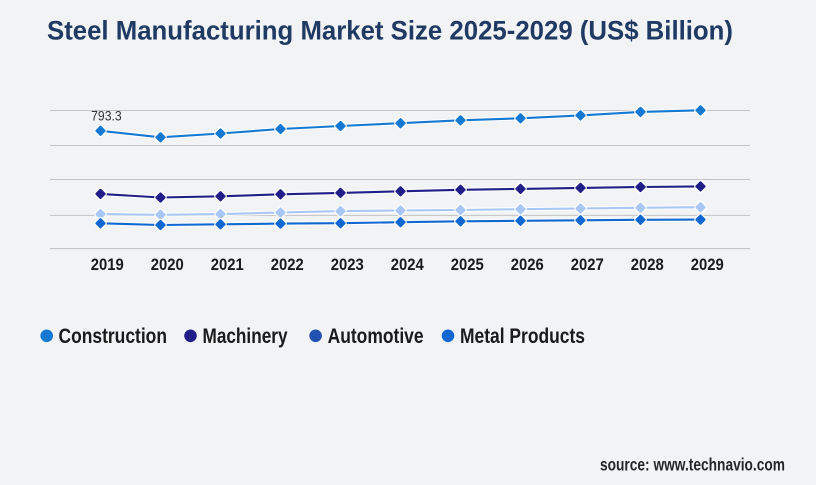 Image resolution: width=816 pixels, height=485 pixels. What do you see at coordinates (107, 264) in the screenshot?
I see `svg-text: 2019` at bounding box center [107, 264].